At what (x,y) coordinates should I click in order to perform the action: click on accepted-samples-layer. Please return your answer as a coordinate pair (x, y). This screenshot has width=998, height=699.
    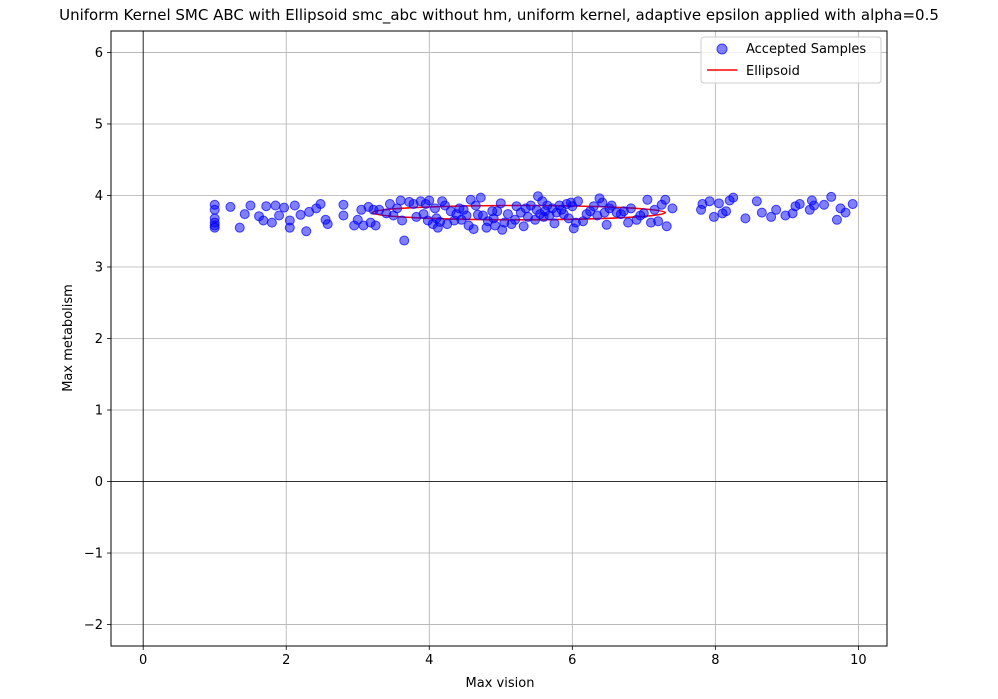
    Looking at the image, I should click on (533, 218).